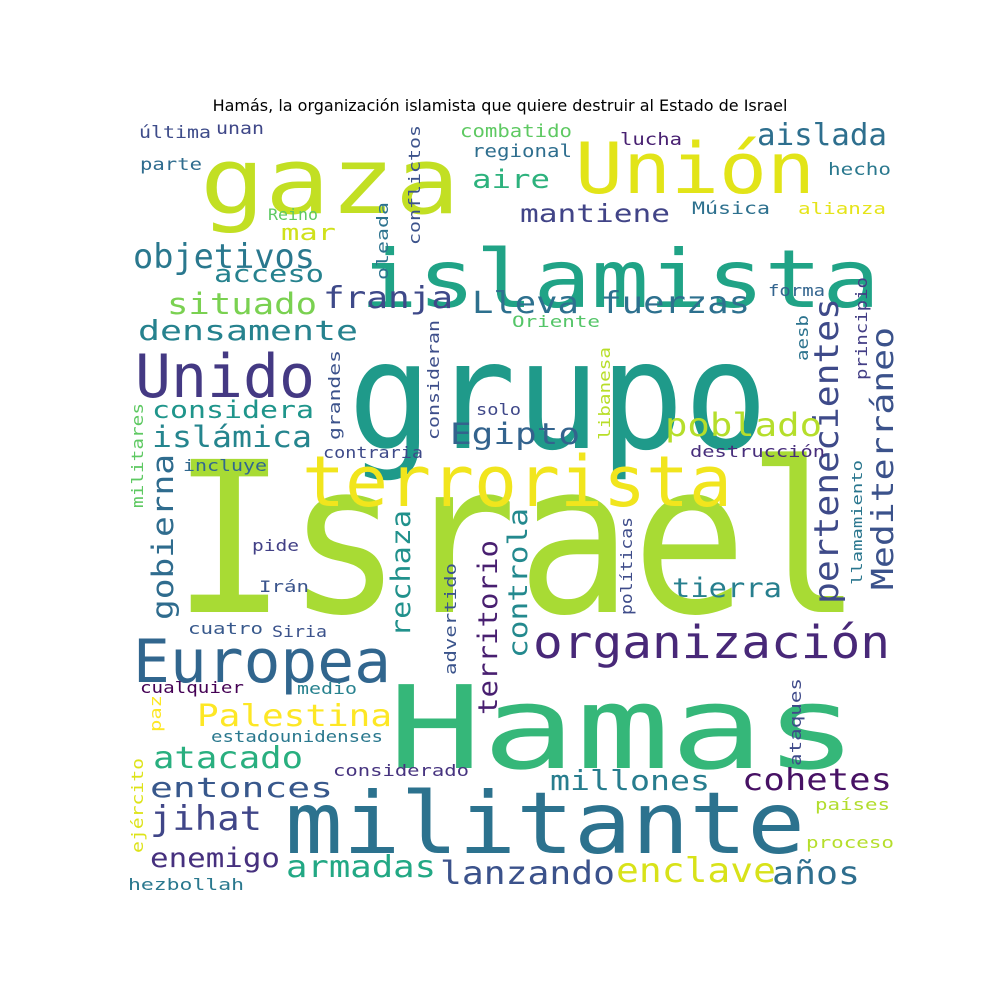 The image size is (1000, 1000). What do you see at coordinates (137, 455) in the screenshot?
I see `word-militares: militares` at bounding box center [137, 455].